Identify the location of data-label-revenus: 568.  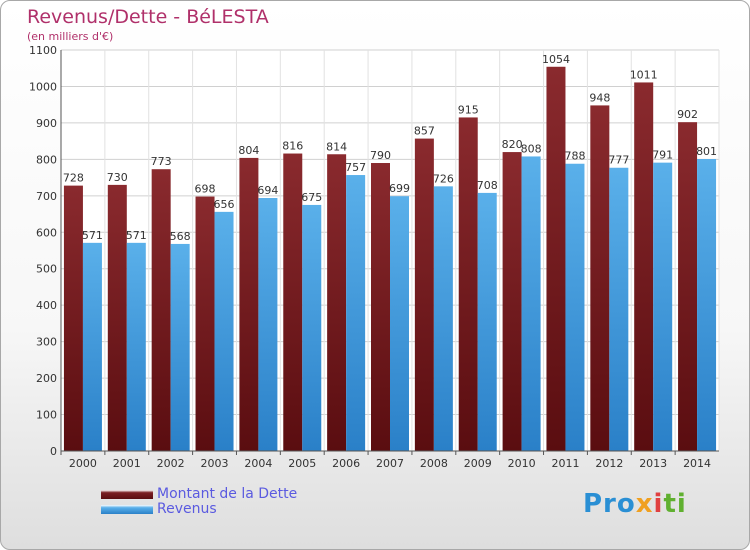
(180, 236).